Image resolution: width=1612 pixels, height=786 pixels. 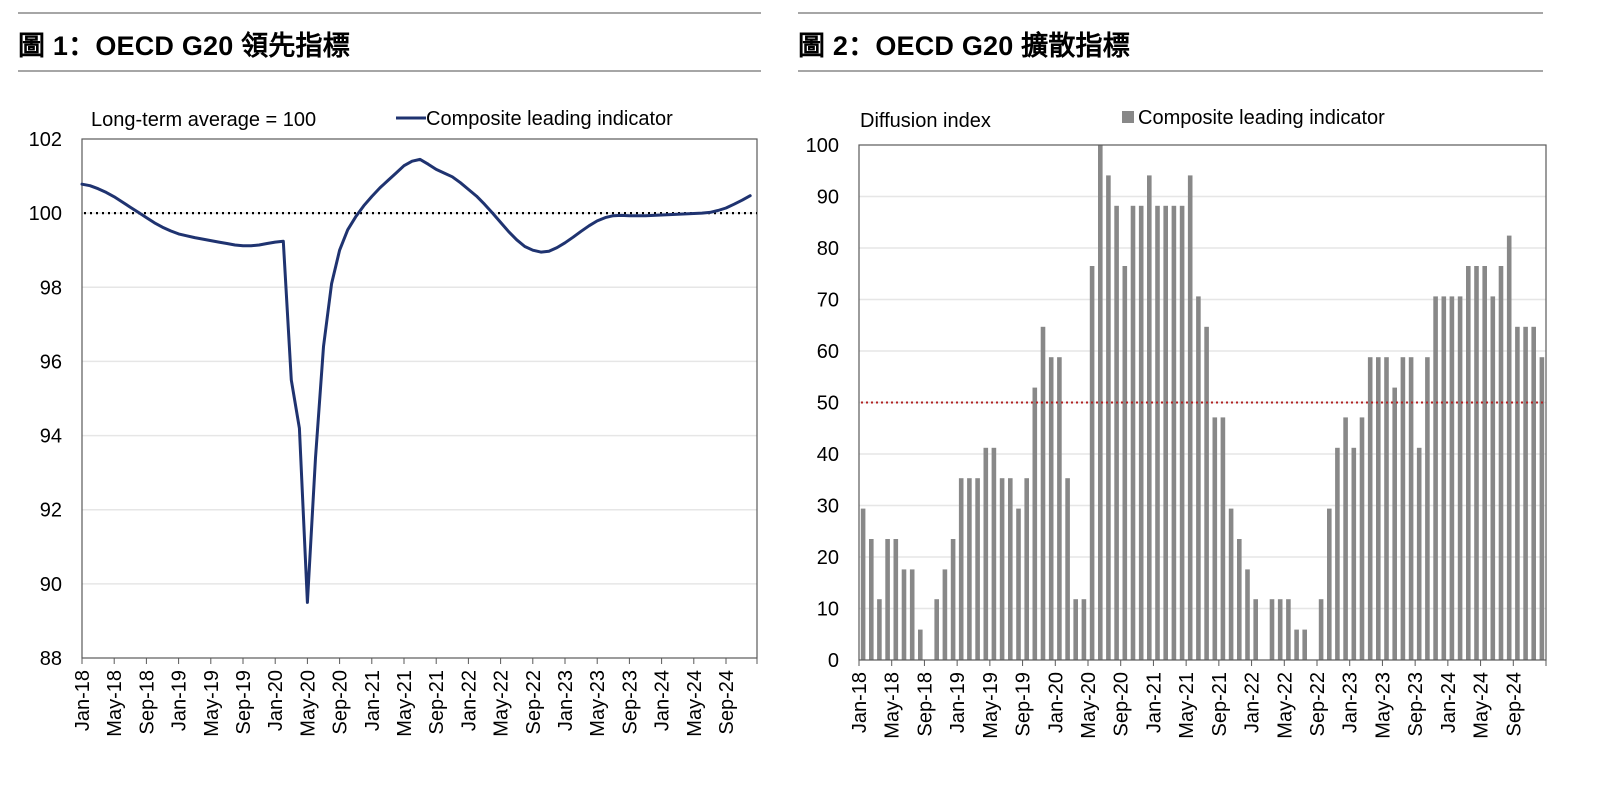 What do you see at coordinates (244, 702) in the screenshot?
I see `chart-1-x-tick-label: Sep-19` at bounding box center [244, 702].